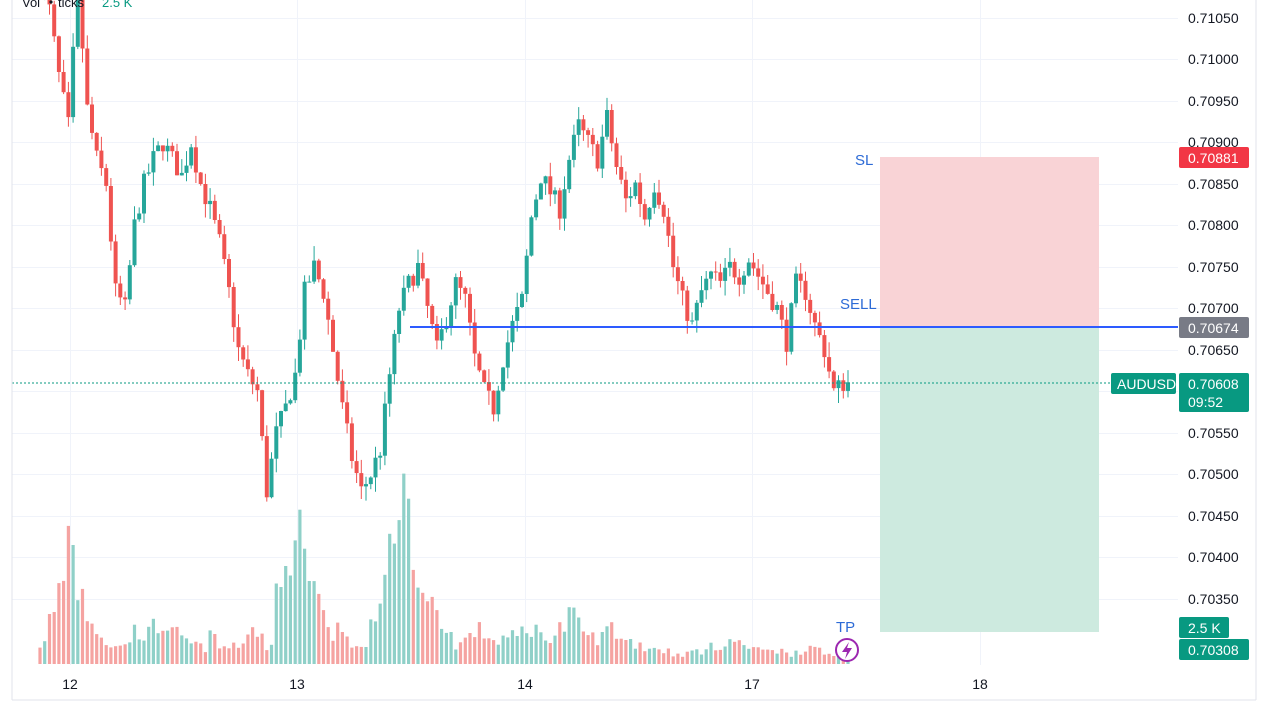 The image size is (1269, 723). What do you see at coordinates (1213, 384) in the screenshot?
I see `last-price: 0.70608` at bounding box center [1213, 384].